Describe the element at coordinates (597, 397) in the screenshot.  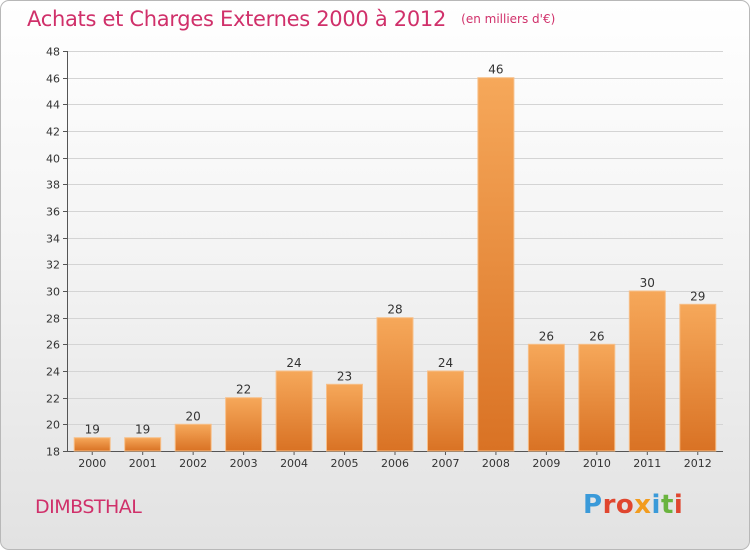
I see `bar-2010` at that location.